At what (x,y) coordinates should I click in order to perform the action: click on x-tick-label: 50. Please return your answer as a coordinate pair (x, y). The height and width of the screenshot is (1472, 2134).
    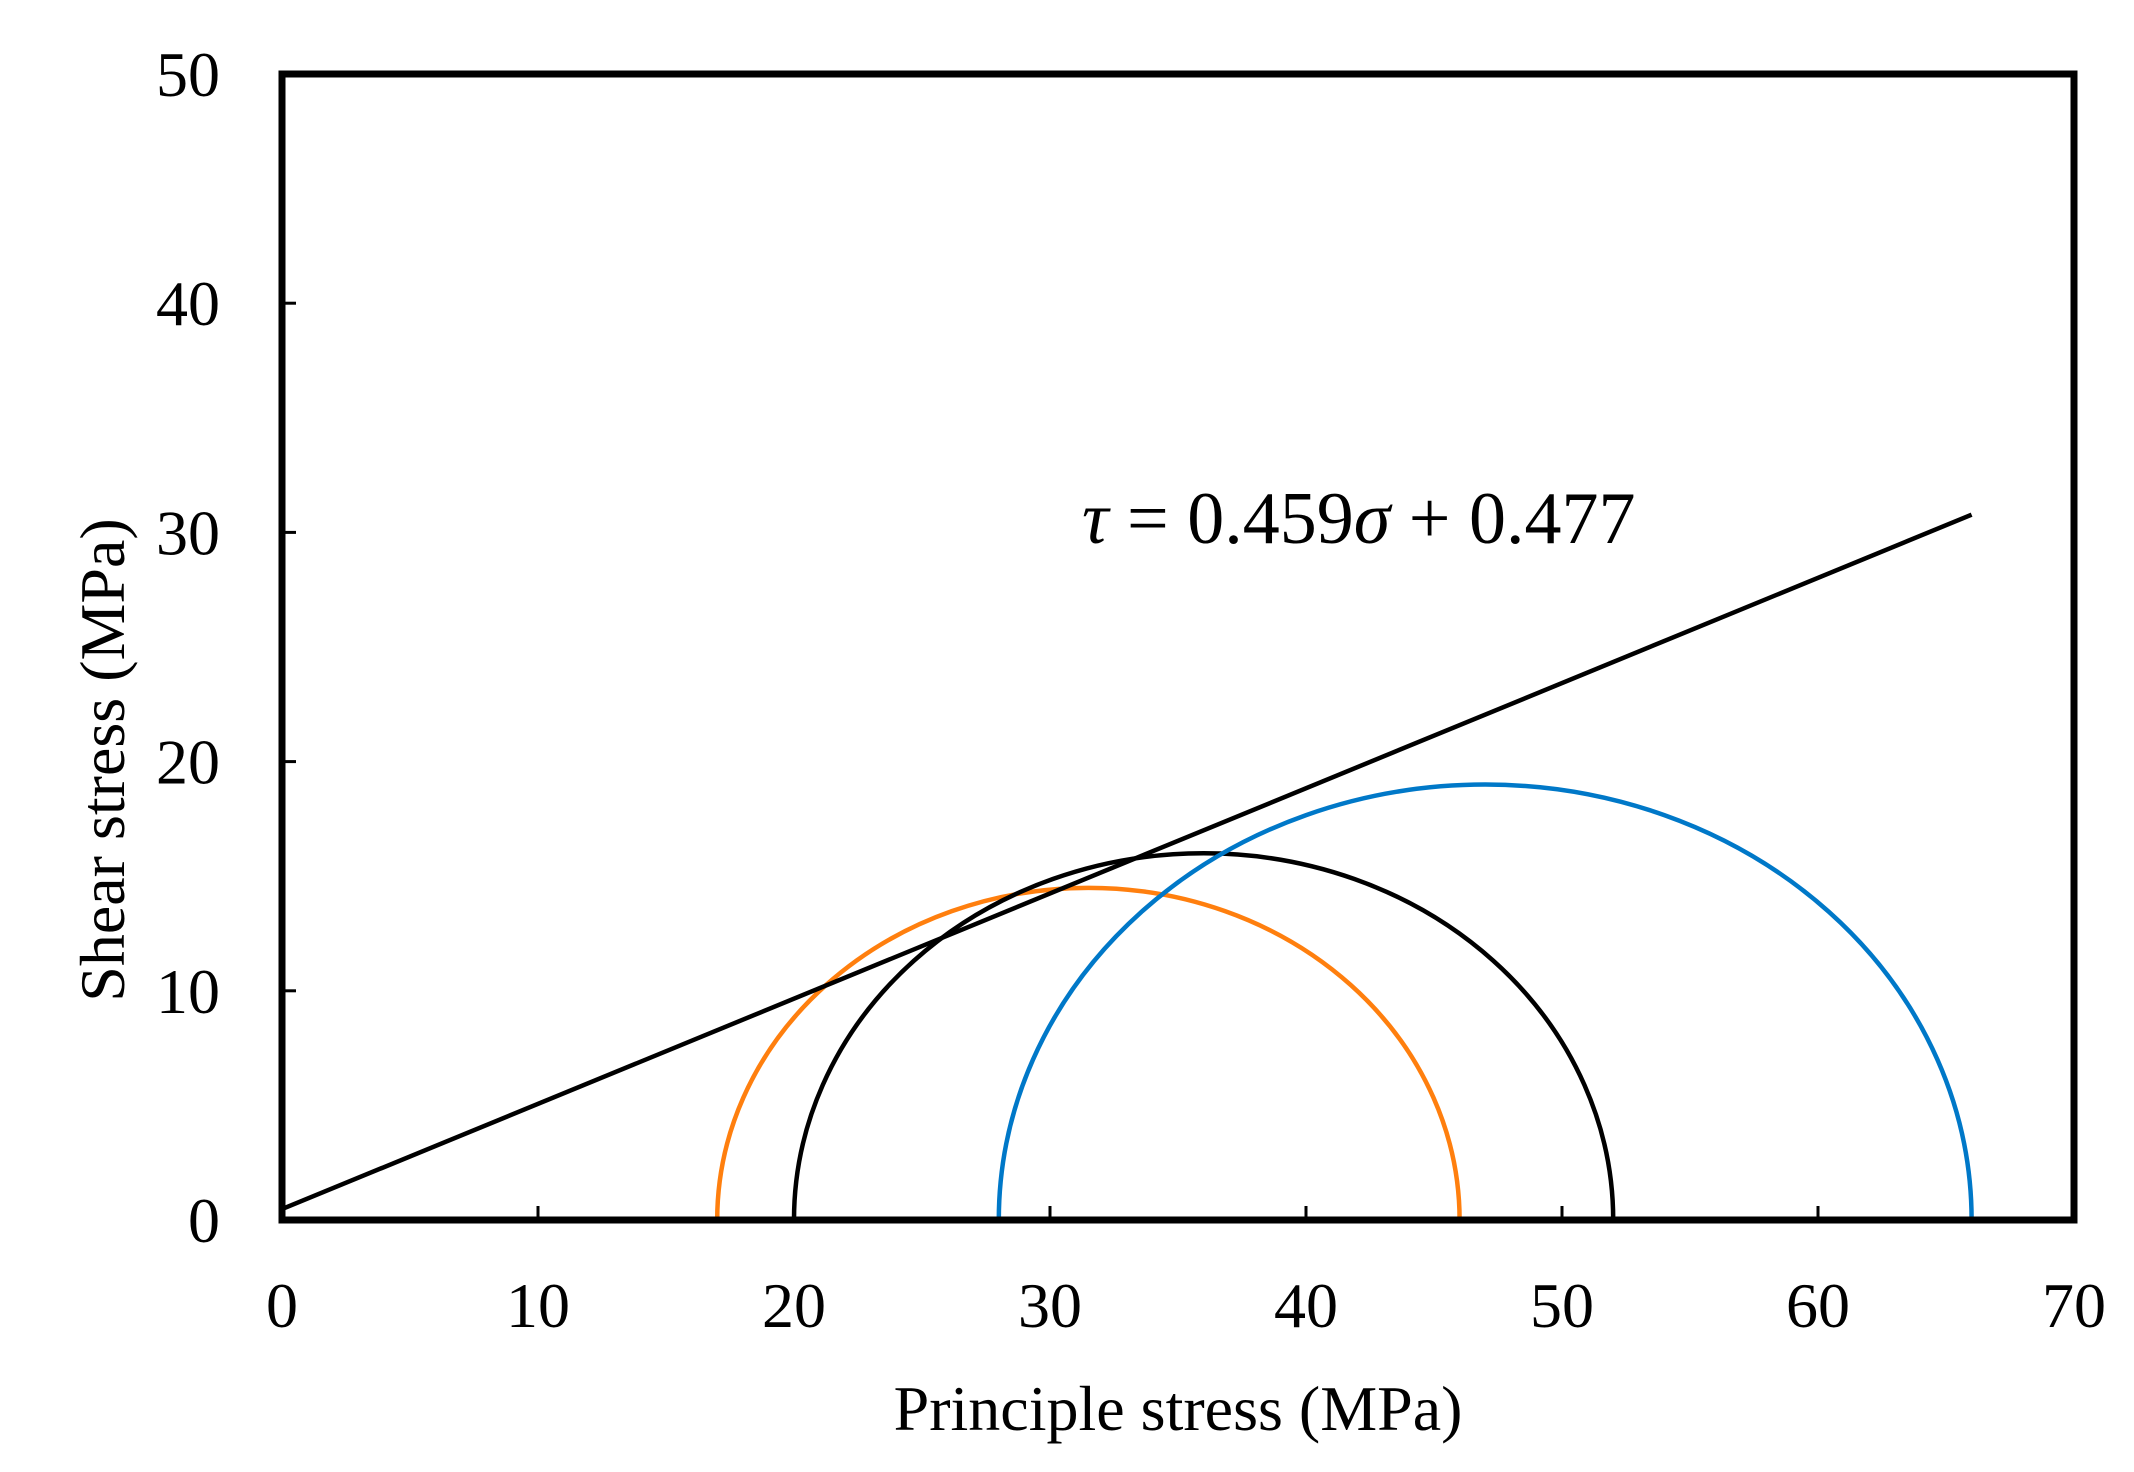
    Looking at the image, I should click on (1562, 1305).